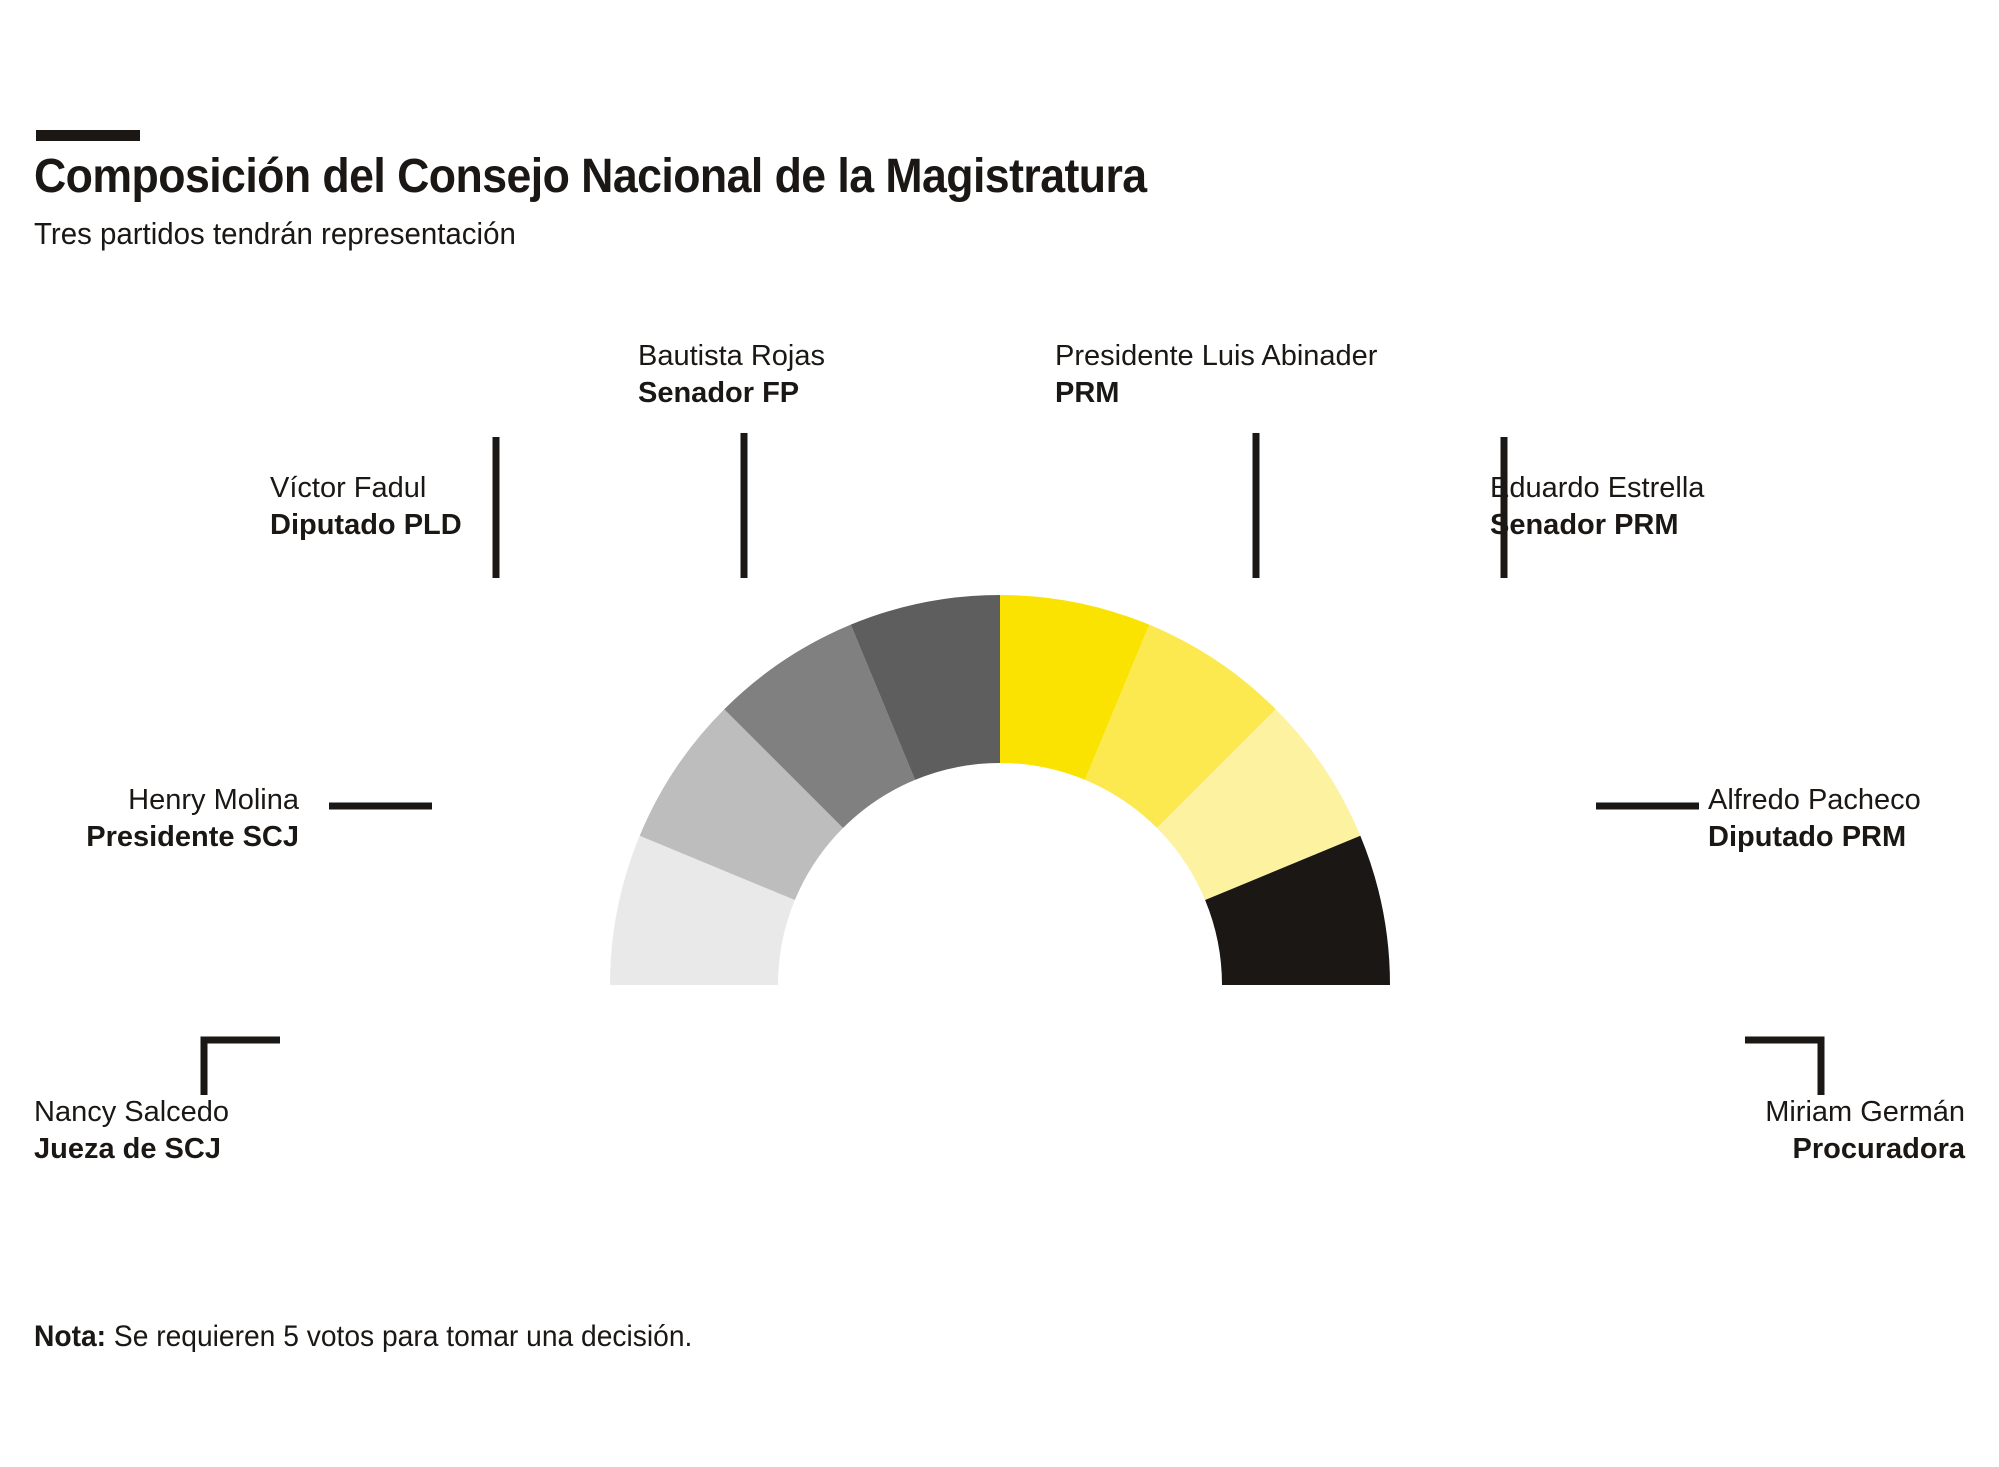 Image resolution: width=1999 pixels, height=1467 pixels. Describe the element at coordinates (1216, 356) in the screenshot. I see `callout-name: Presidente Luis Abinader` at that location.